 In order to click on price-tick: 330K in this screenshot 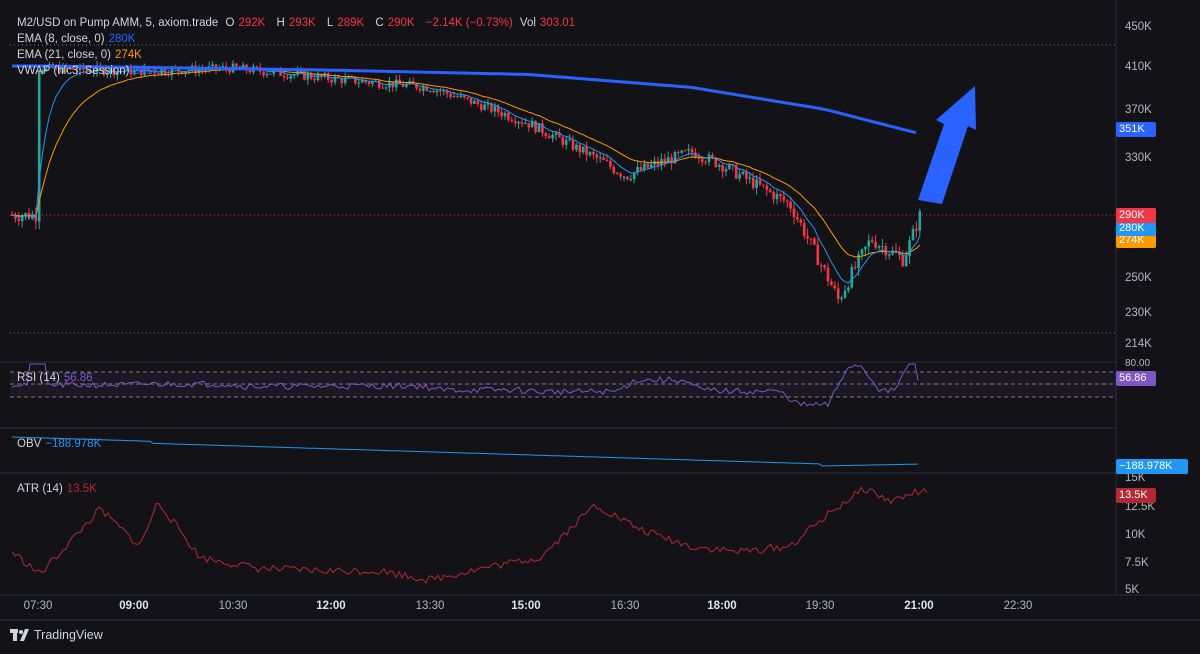, I will do `click(1138, 158)`.